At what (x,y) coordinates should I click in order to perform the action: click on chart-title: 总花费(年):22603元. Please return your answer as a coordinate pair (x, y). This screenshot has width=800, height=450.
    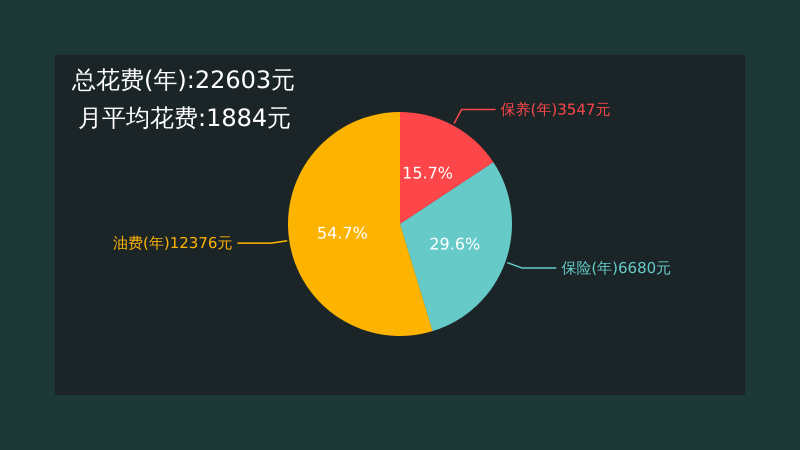
    Looking at the image, I should click on (183, 80).